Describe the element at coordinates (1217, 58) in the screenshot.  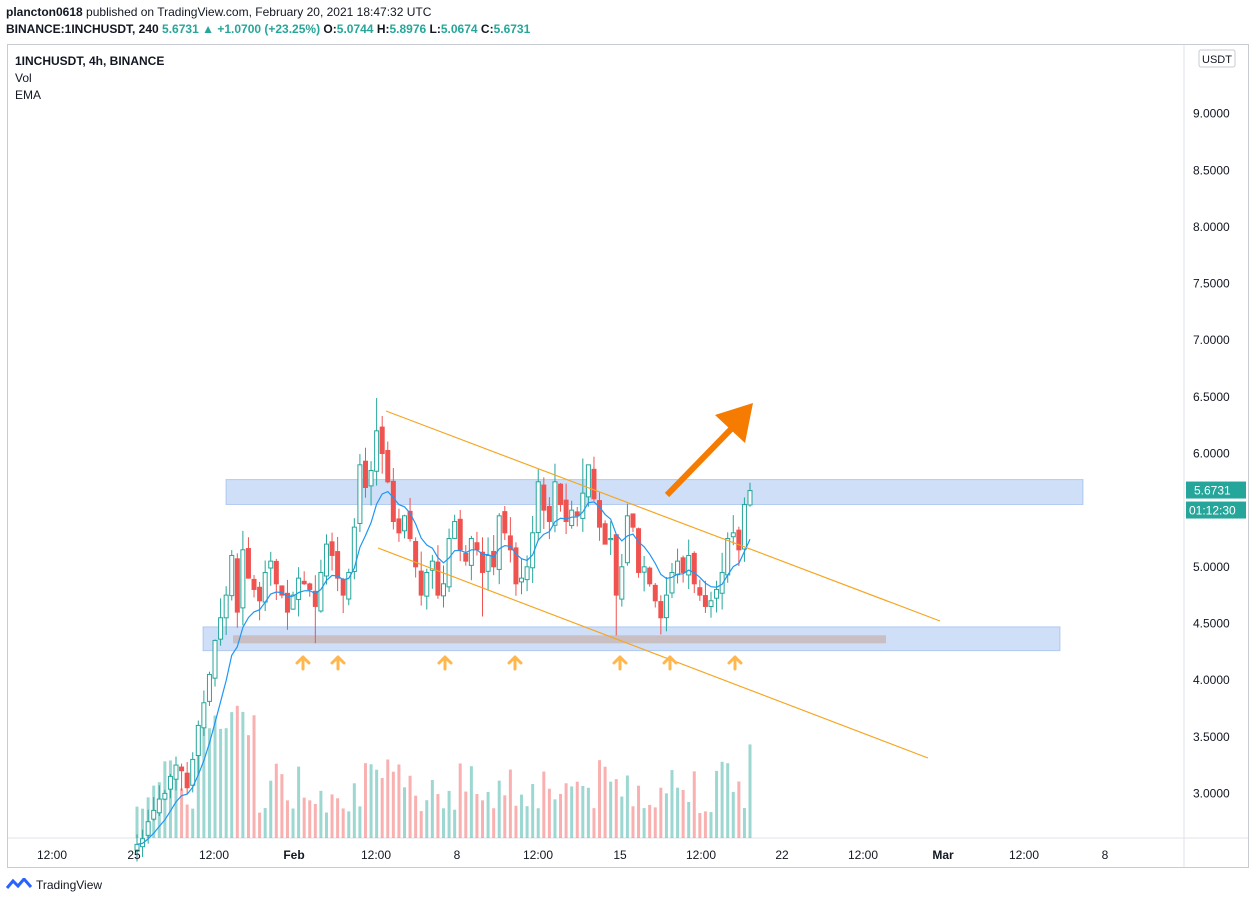
I see `currency-badge` at that location.